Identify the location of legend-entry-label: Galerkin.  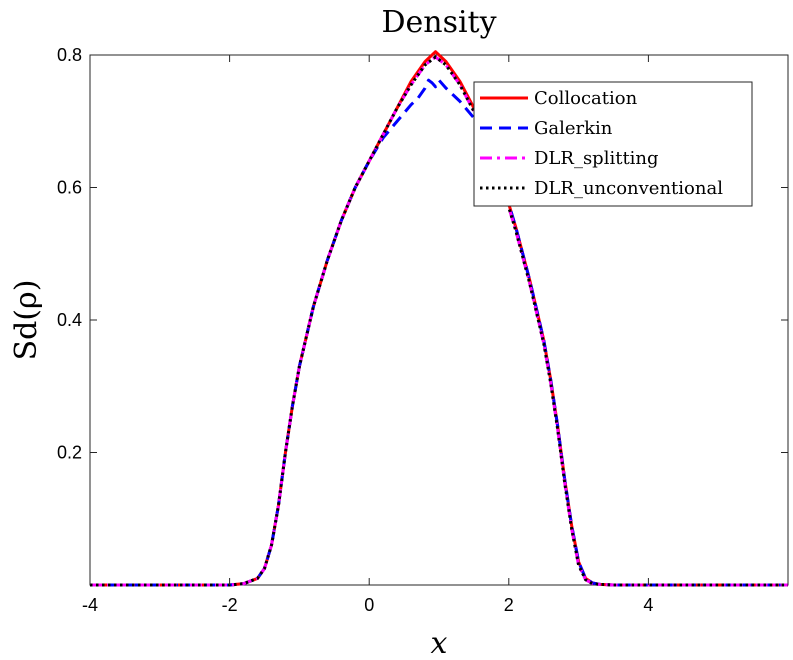
(573, 128).